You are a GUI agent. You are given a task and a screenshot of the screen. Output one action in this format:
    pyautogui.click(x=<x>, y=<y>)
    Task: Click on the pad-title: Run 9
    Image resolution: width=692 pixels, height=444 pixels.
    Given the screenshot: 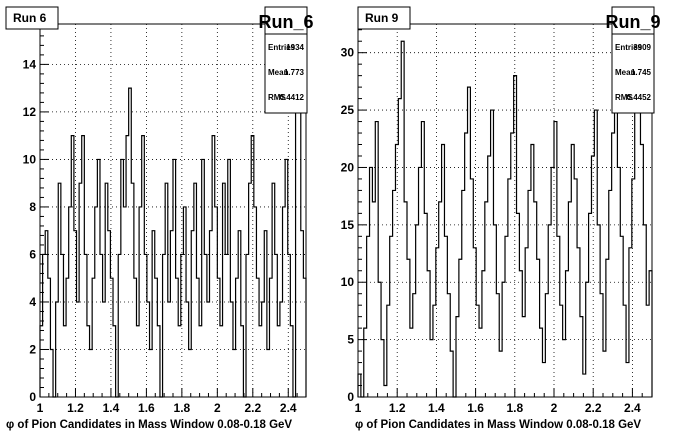 What is the action you would take?
    pyautogui.click(x=382, y=18)
    